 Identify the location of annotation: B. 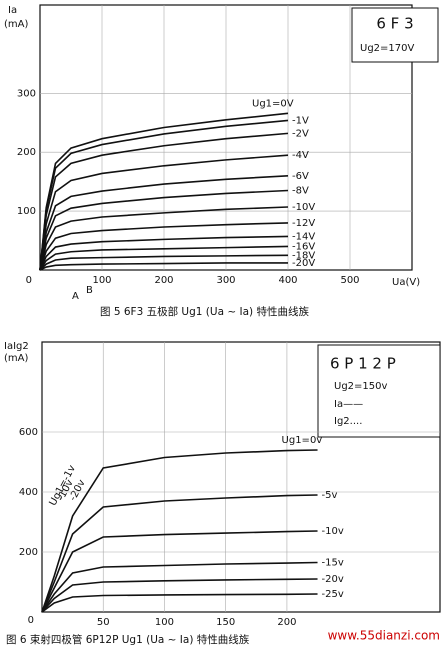
(89, 290).